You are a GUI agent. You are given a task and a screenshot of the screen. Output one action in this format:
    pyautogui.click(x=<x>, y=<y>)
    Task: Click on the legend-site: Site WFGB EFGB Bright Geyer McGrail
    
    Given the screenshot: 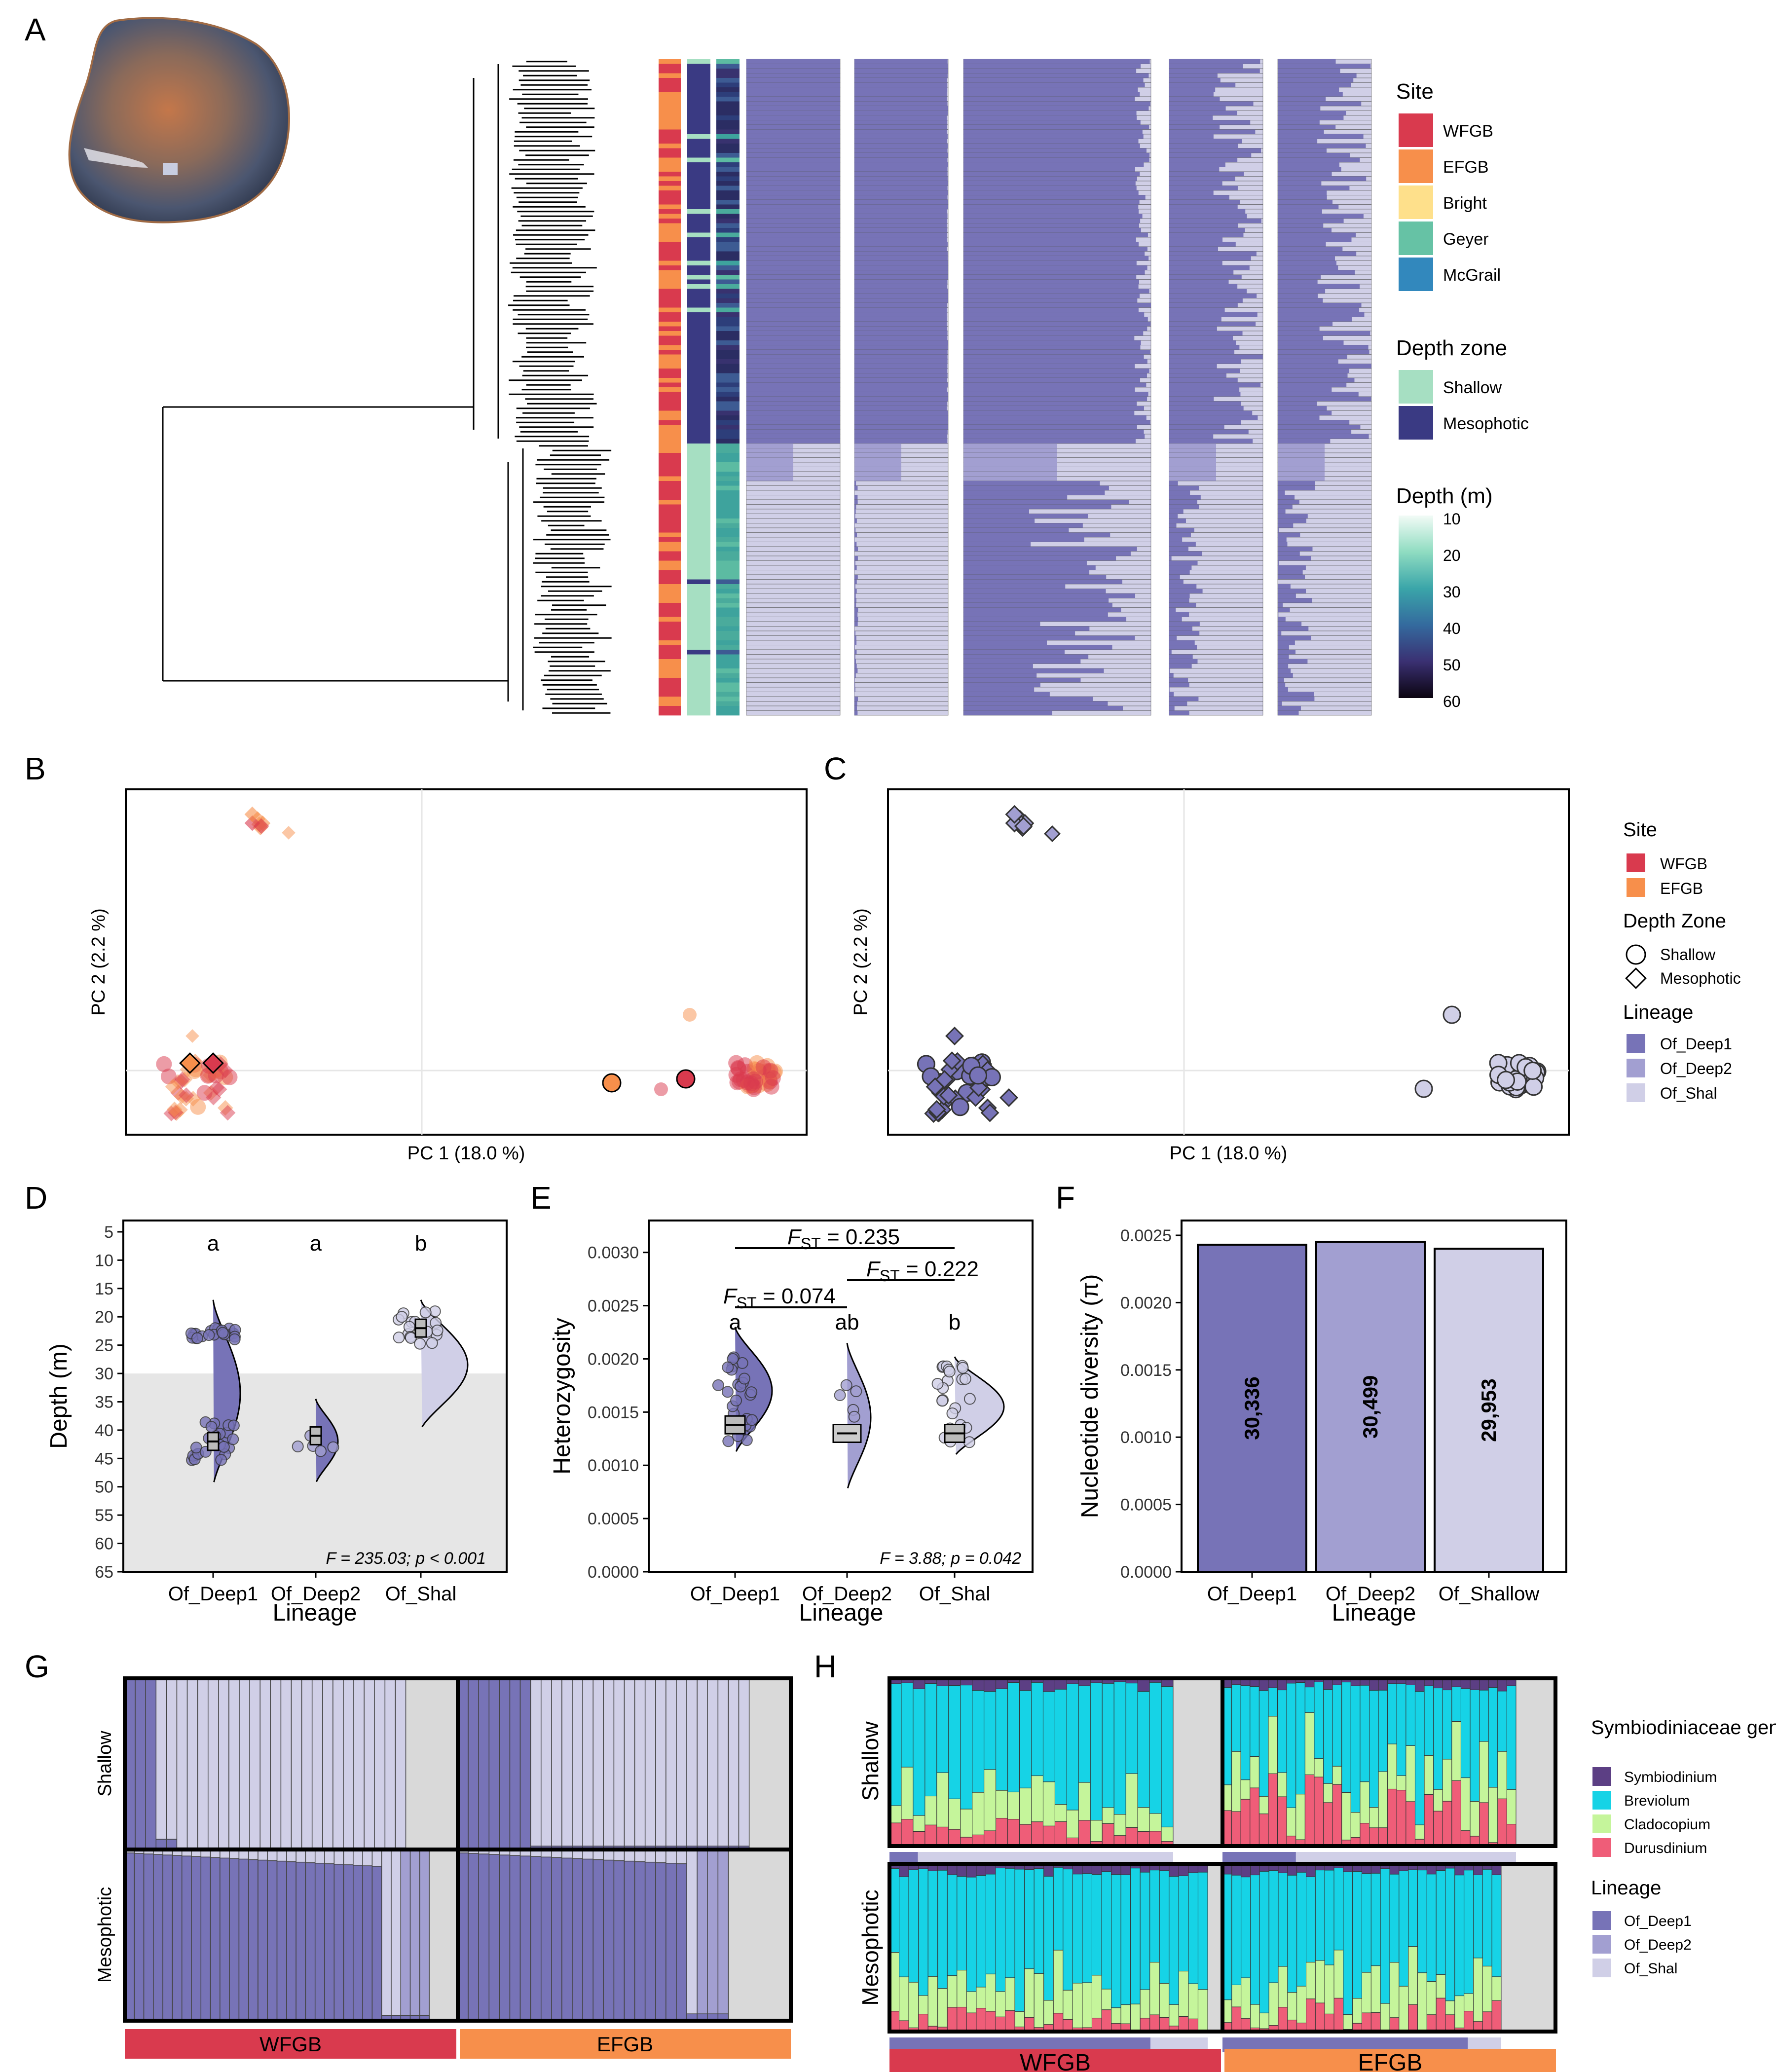 What is the action you would take?
    pyautogui.click(x=1448, y=185)
    